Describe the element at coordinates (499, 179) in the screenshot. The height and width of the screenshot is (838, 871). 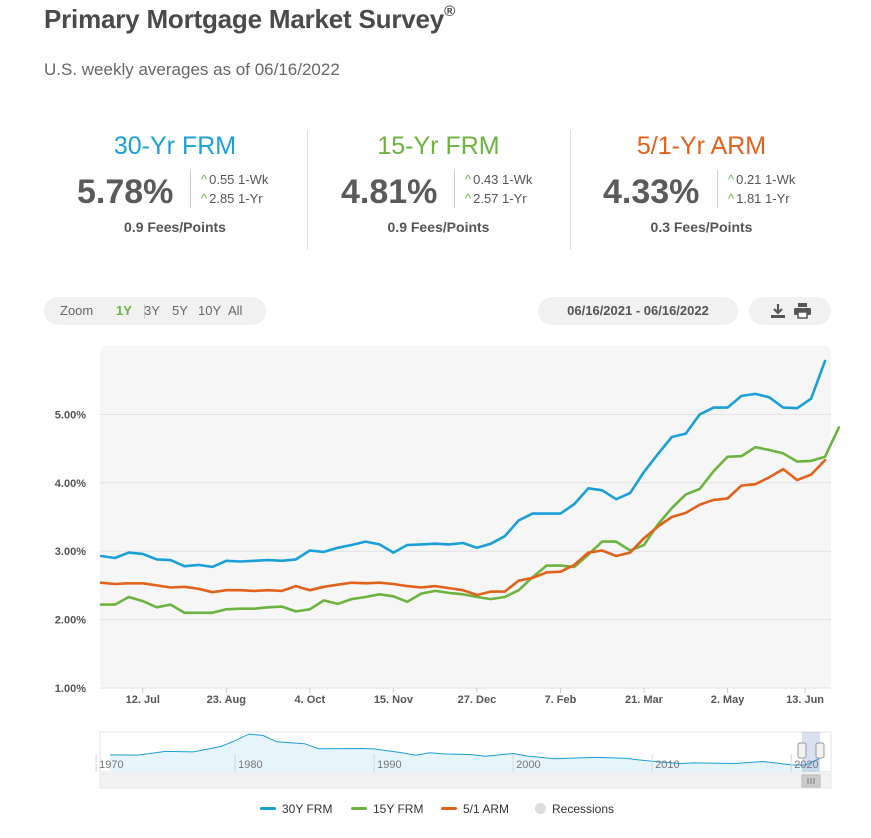
I see `weekly-change: ^ 0.43 1-Wk` at that location.